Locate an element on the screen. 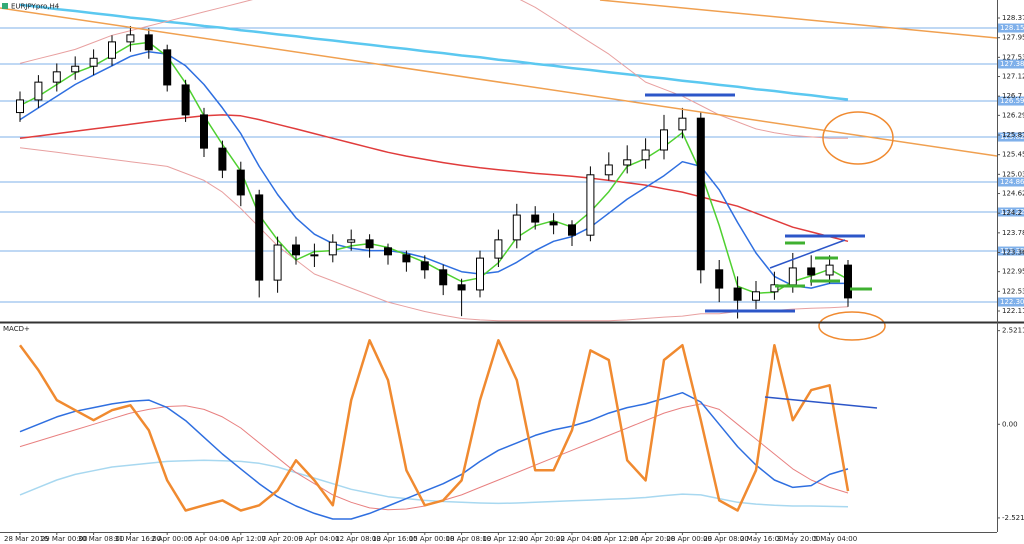  y-tick-label: 126.29 is located at coordinates (1013, 115).